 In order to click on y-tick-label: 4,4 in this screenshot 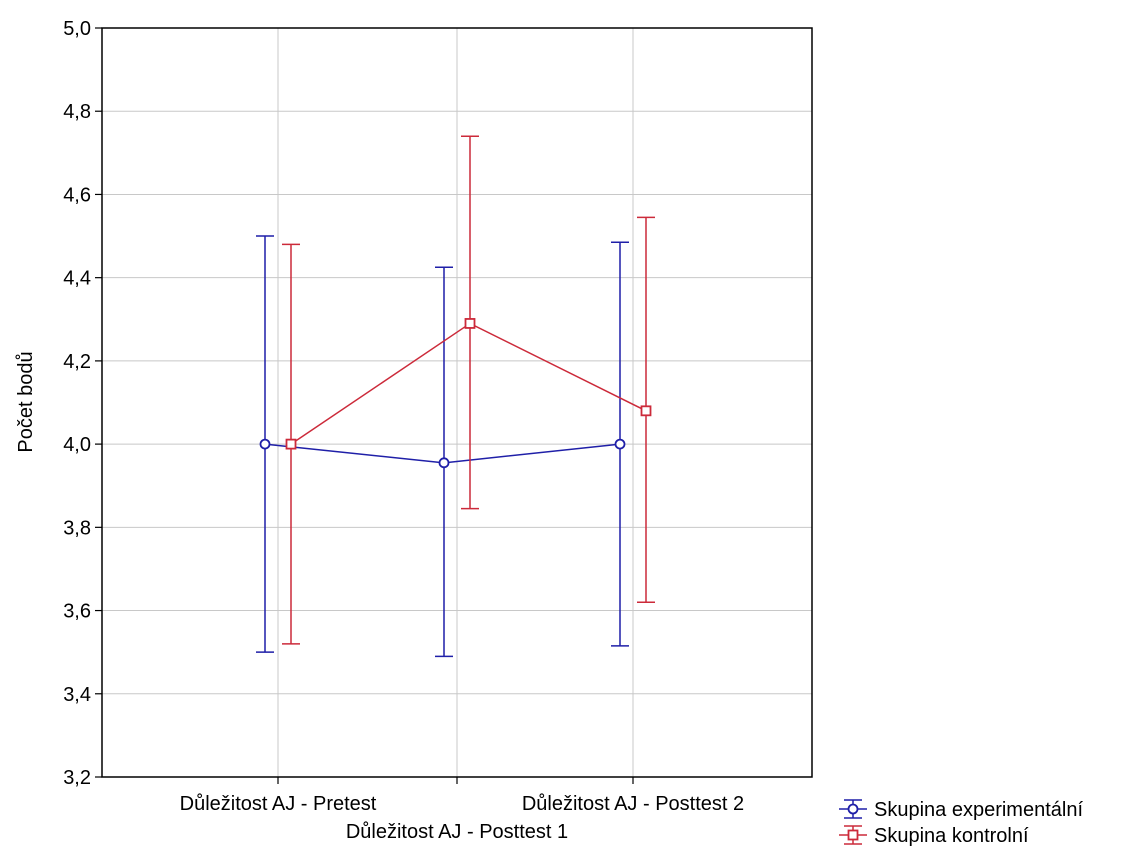, I will do `click(77, 279)`.